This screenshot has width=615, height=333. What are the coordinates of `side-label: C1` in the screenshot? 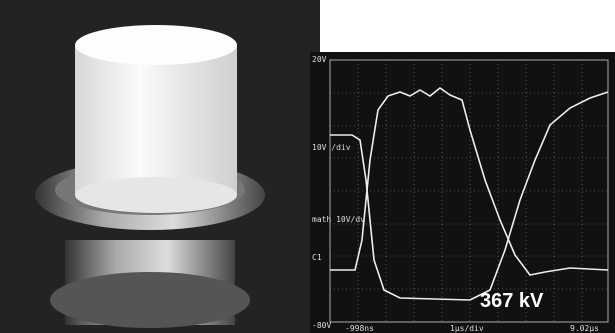 It's located at (317, 257).